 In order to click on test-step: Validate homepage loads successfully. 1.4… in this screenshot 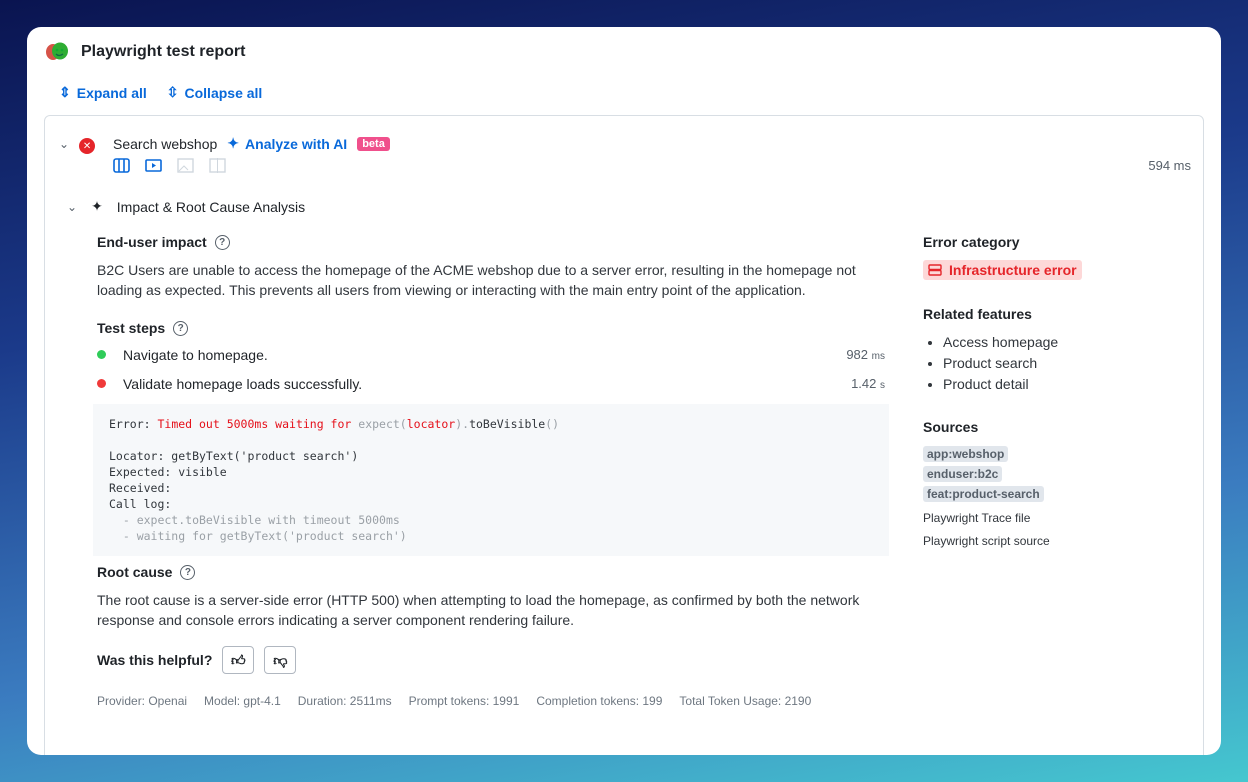, I will do `click(491, 383)`.